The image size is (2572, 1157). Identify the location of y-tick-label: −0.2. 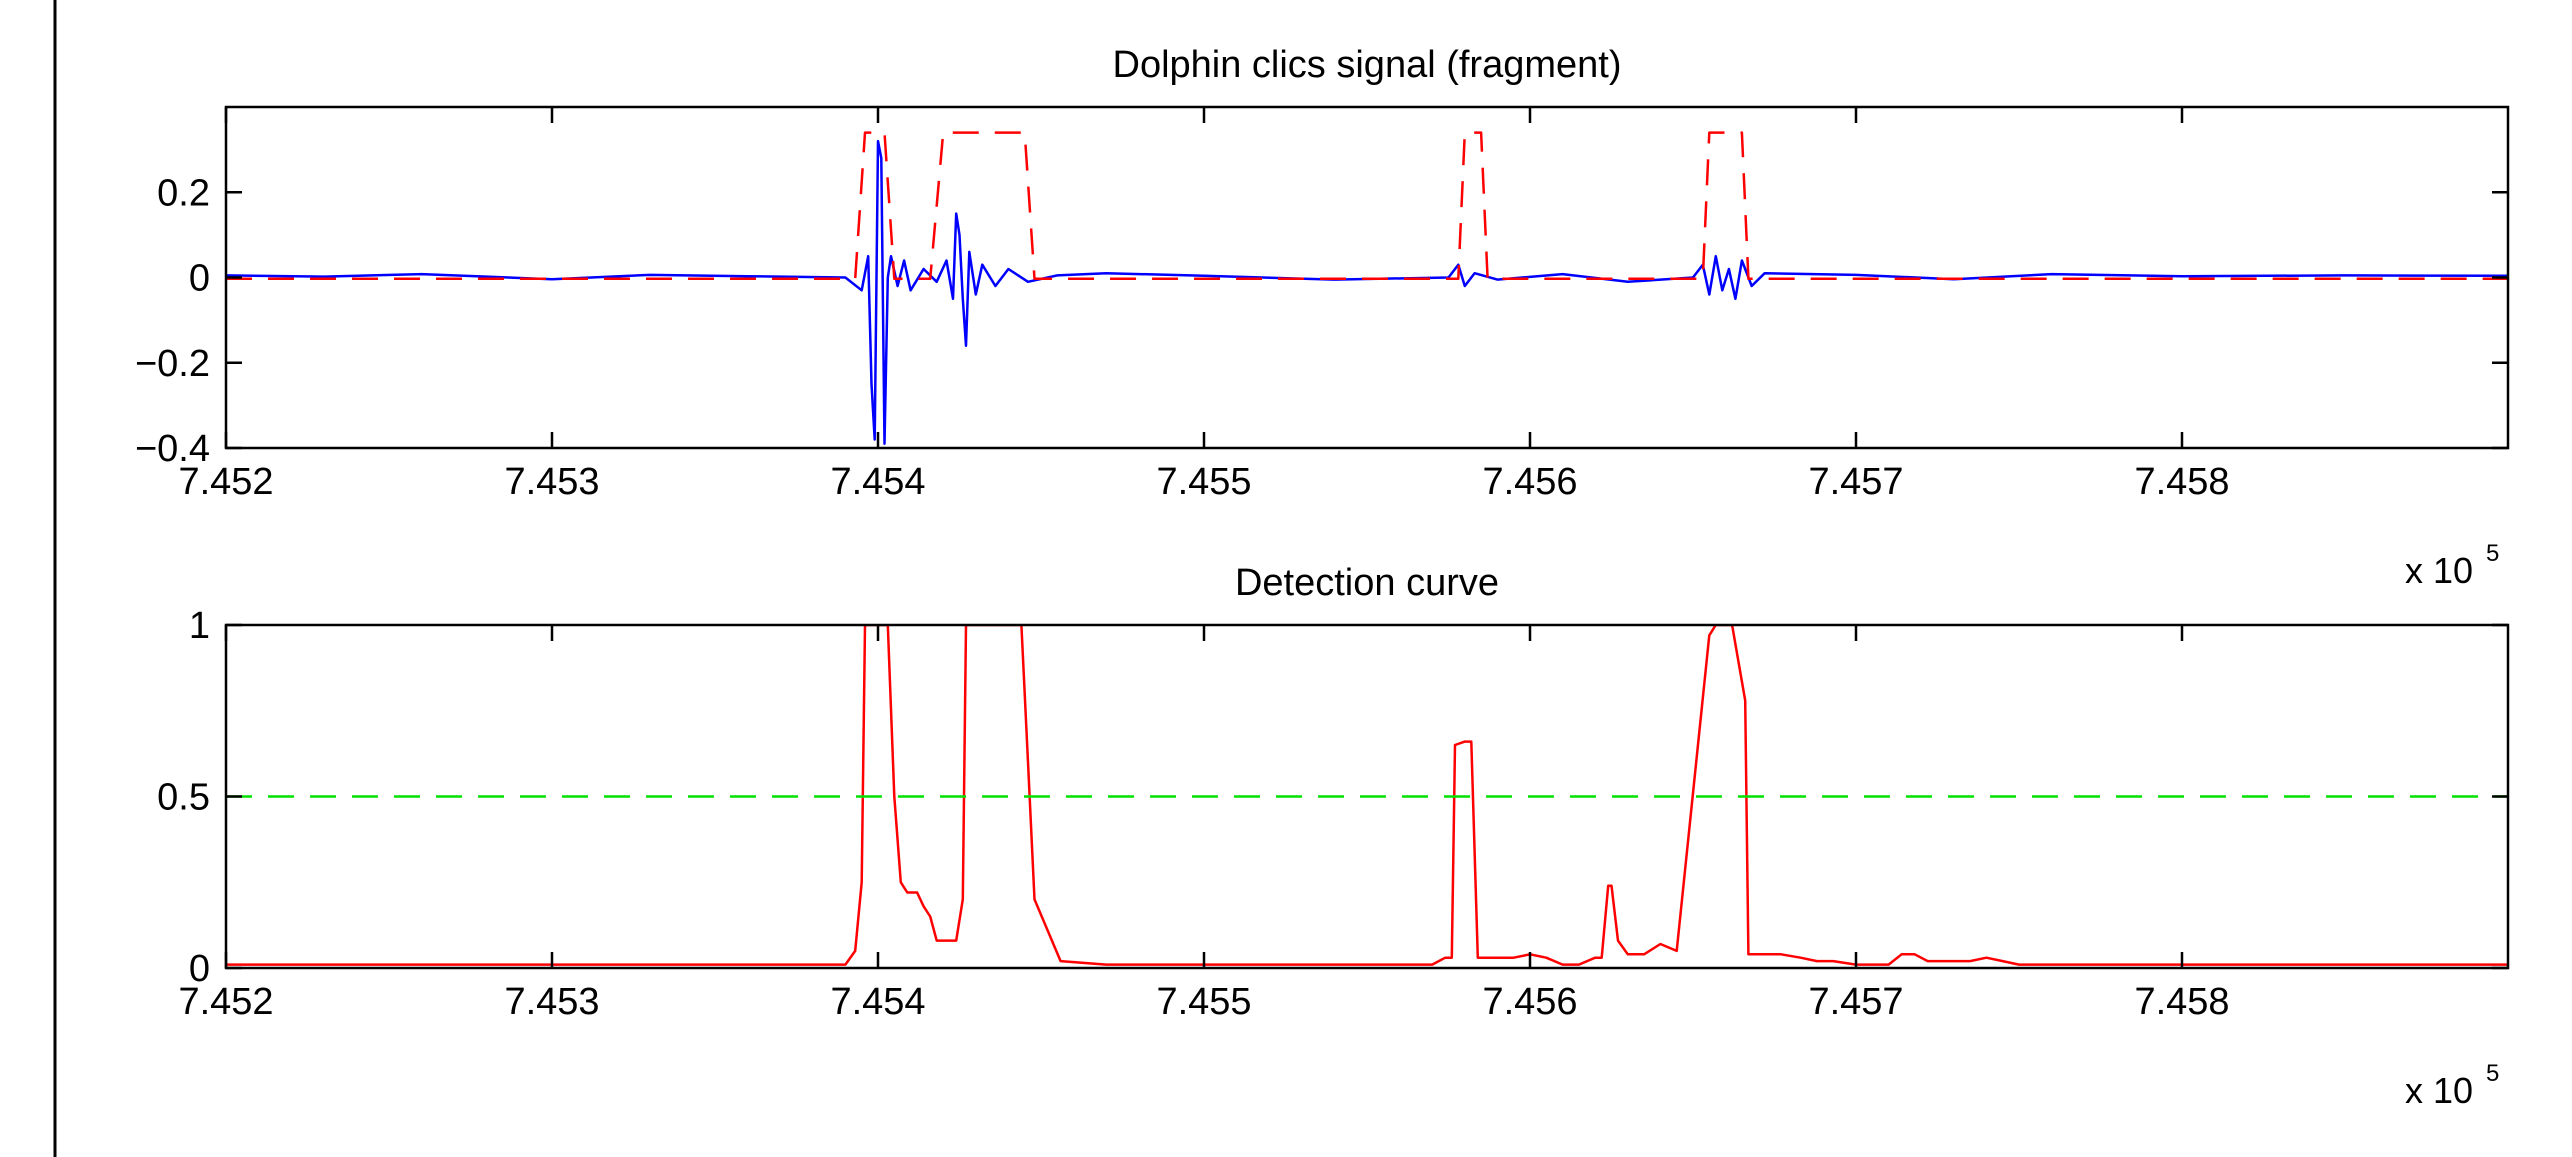
(172, 364).